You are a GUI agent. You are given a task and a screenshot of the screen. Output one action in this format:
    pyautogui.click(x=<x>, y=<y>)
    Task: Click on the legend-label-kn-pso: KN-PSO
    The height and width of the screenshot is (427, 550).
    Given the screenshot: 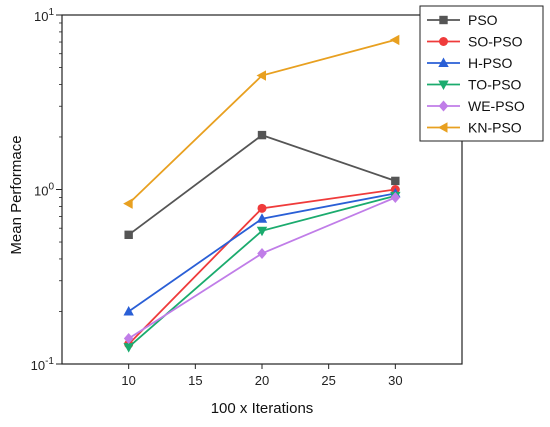 What is the action you would take?
    pyautogui.click(x=495, y=128)
    